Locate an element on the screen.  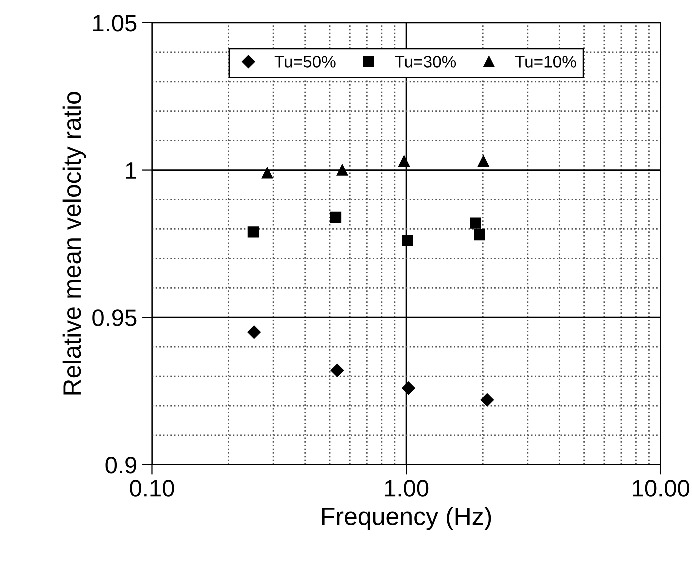
legend-label: Tu=50% is located at coordinates (305, 62).